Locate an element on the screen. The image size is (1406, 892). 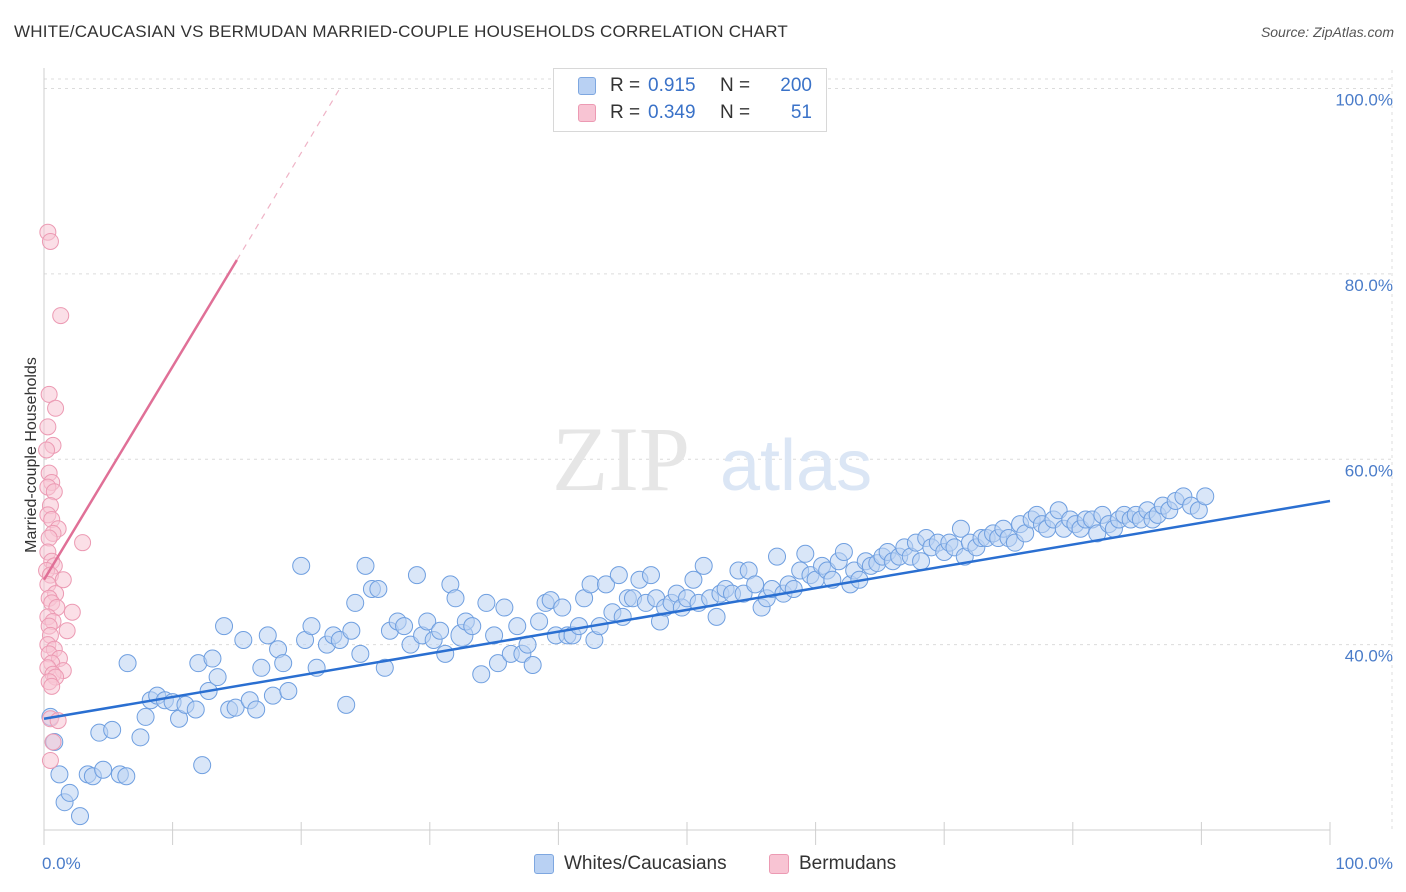
legend-n-value: 200 is located at coordinates (796, 85).